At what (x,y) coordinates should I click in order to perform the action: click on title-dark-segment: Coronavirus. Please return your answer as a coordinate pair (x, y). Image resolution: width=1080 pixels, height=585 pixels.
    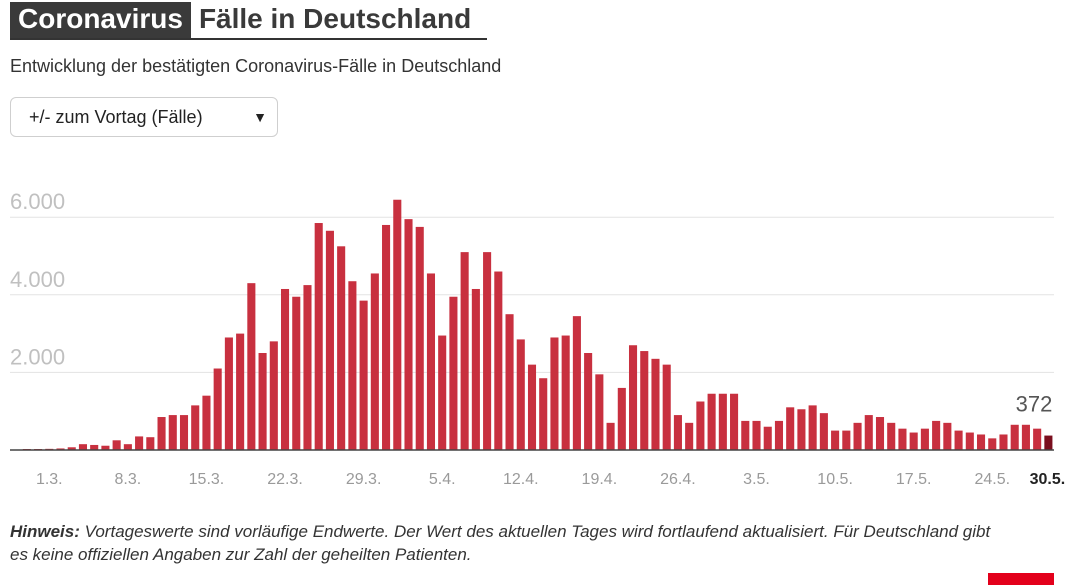
    Looking at the image, I should click on (100, 20).